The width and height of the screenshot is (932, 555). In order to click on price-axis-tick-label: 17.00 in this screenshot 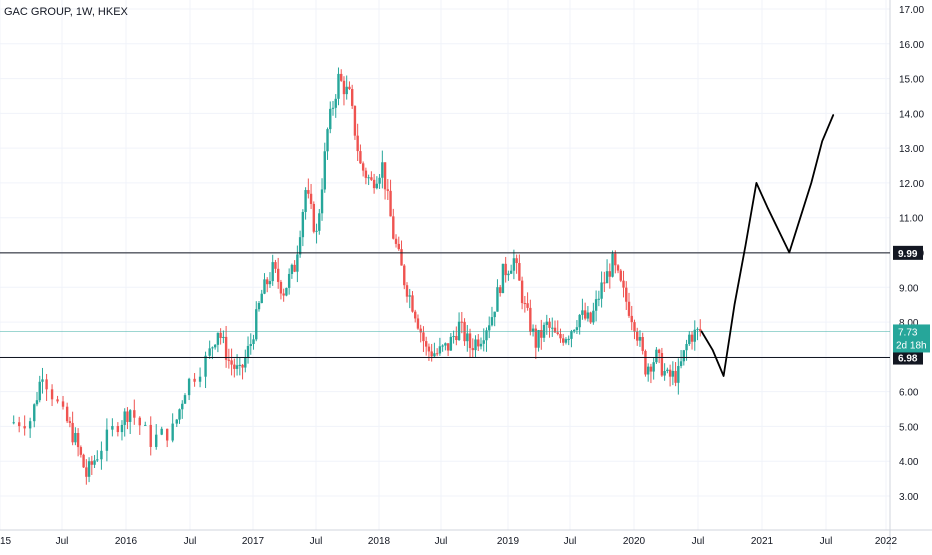, I will do `click(911, 10)`.